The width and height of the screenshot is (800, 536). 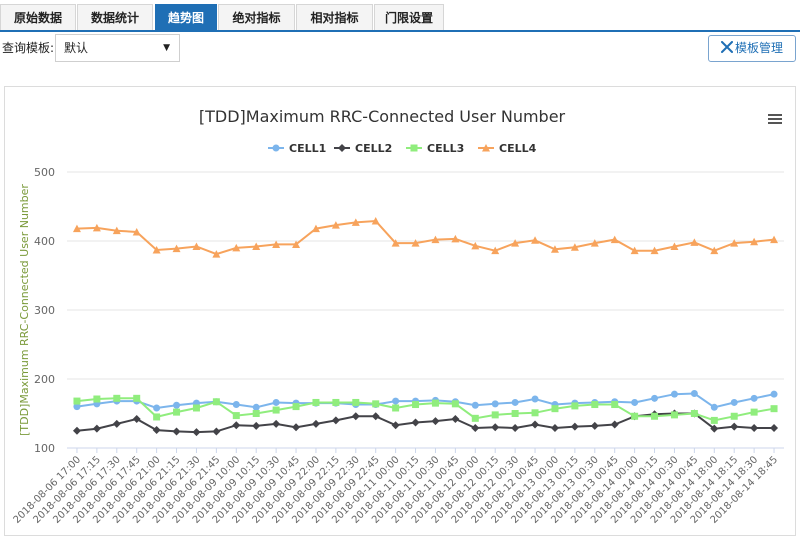 What do you see at coordinates (256, 17) in the screenshot?
I see `tab-absolute-kpi: 绝对指标` at bounding box center [256, 17].